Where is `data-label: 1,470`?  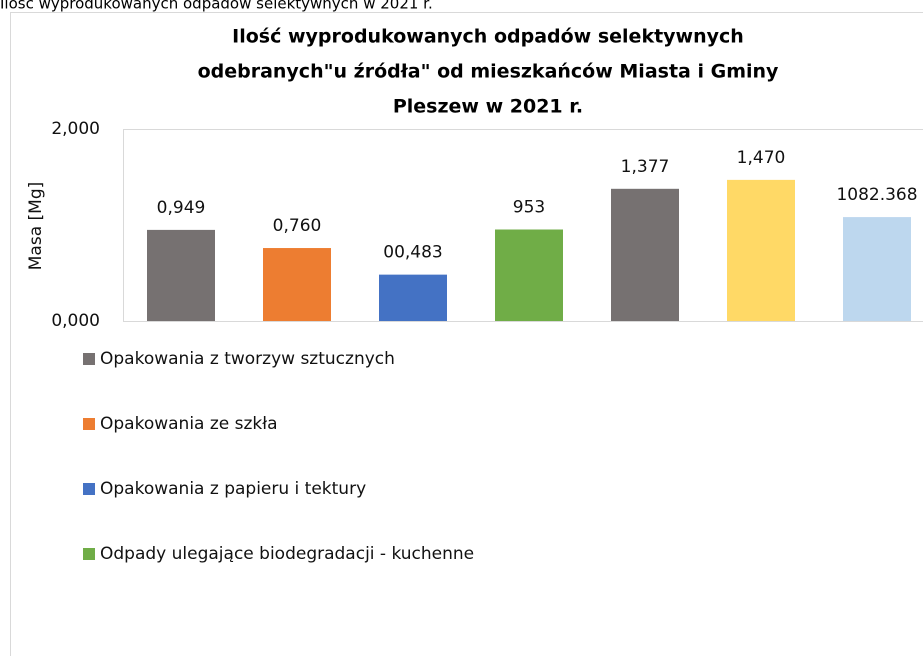
data-label: 1,470 is located at coordinates (761, 158).